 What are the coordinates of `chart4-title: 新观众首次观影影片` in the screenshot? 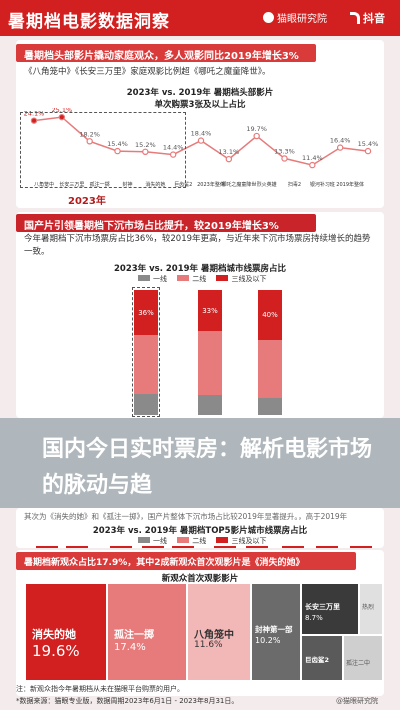 It's located at (200, 579).